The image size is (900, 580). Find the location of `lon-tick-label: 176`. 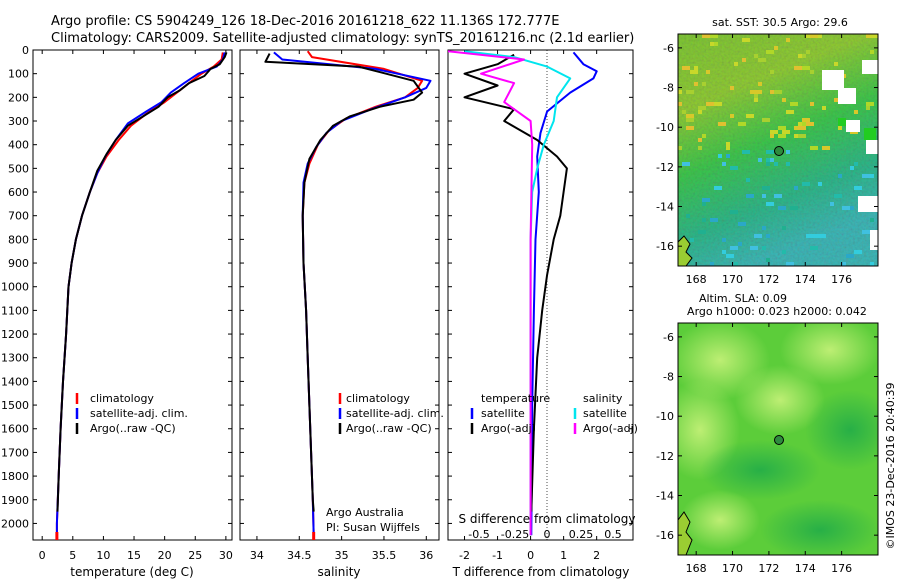

lon-tick-label: 176 is located at coordinates (841, 279).